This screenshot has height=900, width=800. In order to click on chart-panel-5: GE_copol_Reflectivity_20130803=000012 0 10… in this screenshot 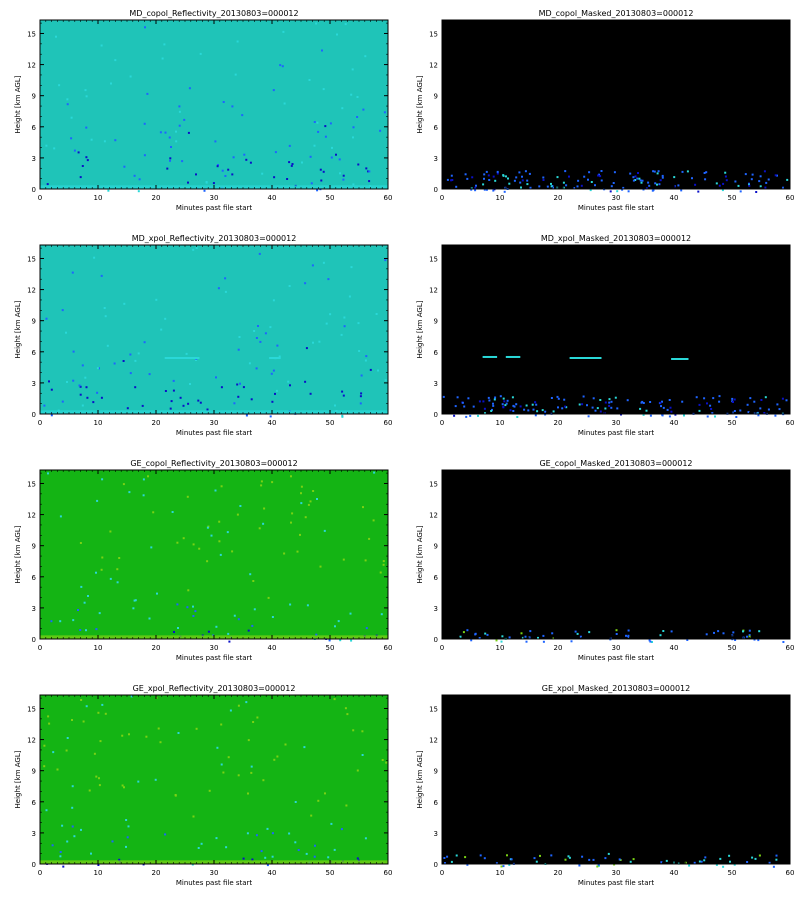, I will do `click(203, 560)`.